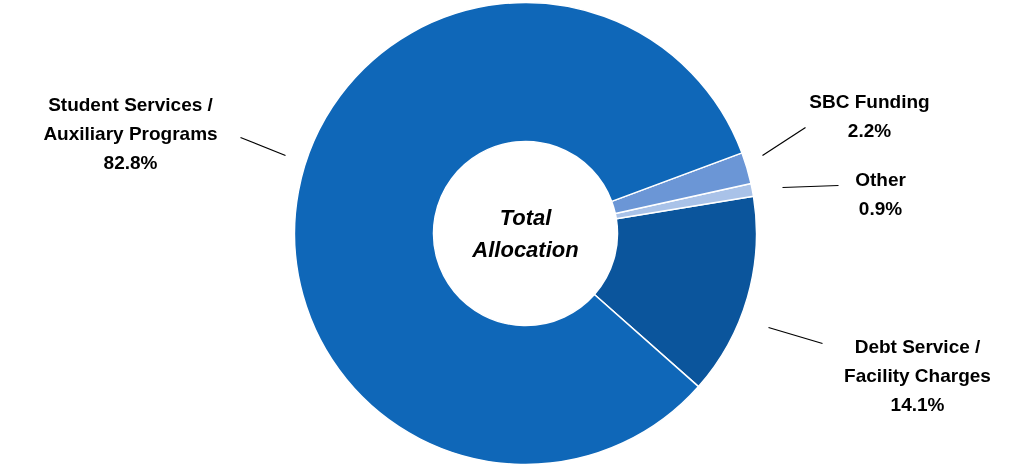 Image resolution: width=1010 pixels, height=466 pixels. What do you see at coordinates (917, 404) in the screenshot?
I see `data-label: 14.1%` at bounding box center [917, 404].